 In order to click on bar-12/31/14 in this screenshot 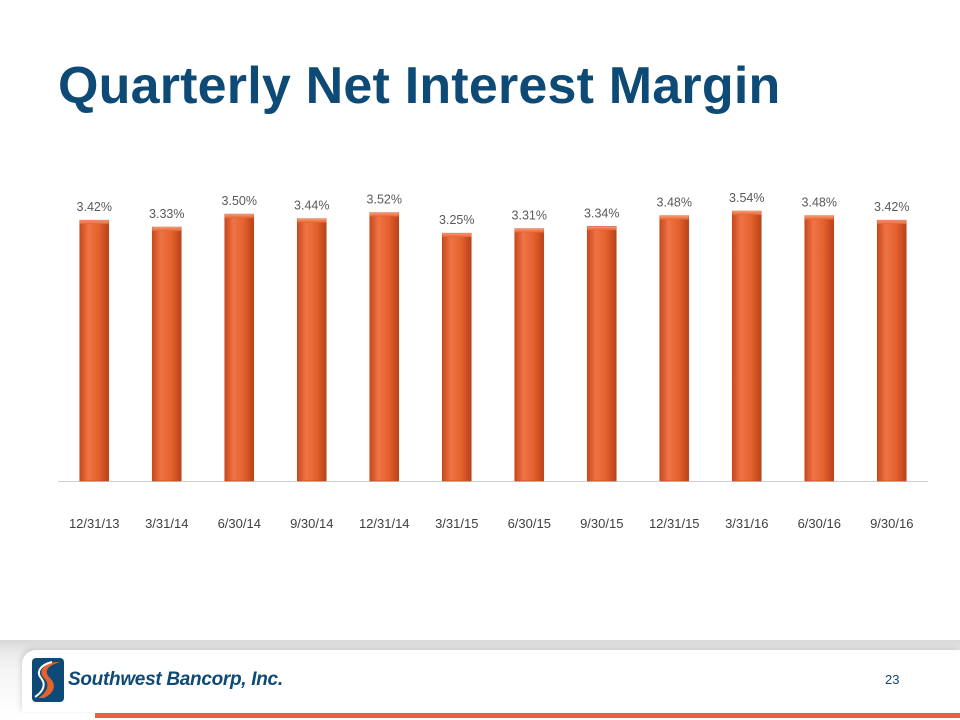, I will do `click(384, 347)`.